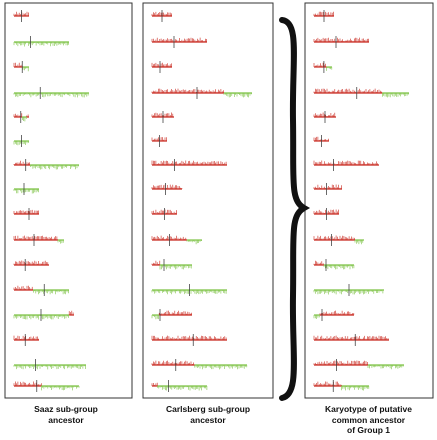  I want to click on label-line: of Group 1, so click(368, 430).